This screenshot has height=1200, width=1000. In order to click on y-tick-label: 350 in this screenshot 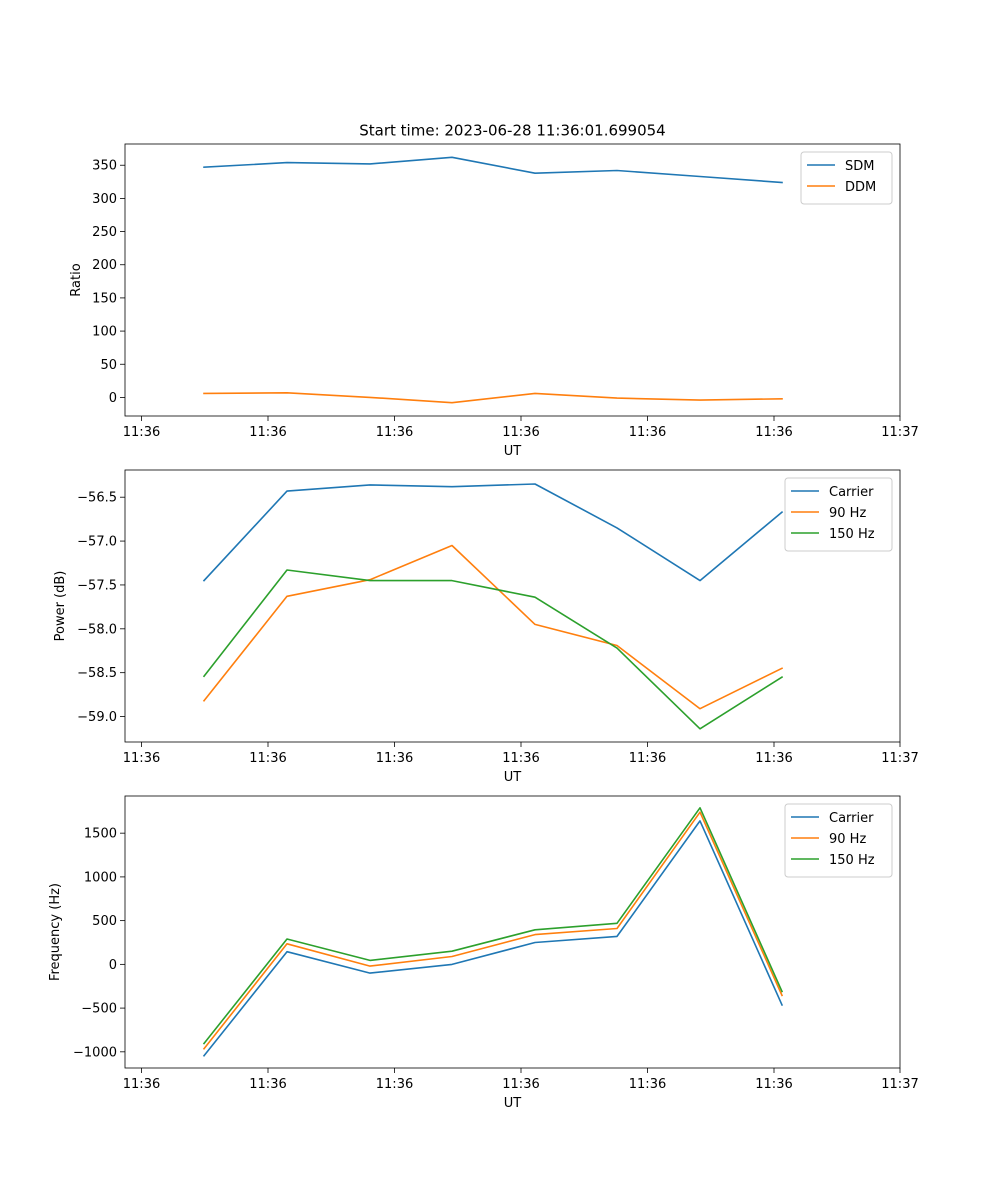, I will do `click(104, 166)`.